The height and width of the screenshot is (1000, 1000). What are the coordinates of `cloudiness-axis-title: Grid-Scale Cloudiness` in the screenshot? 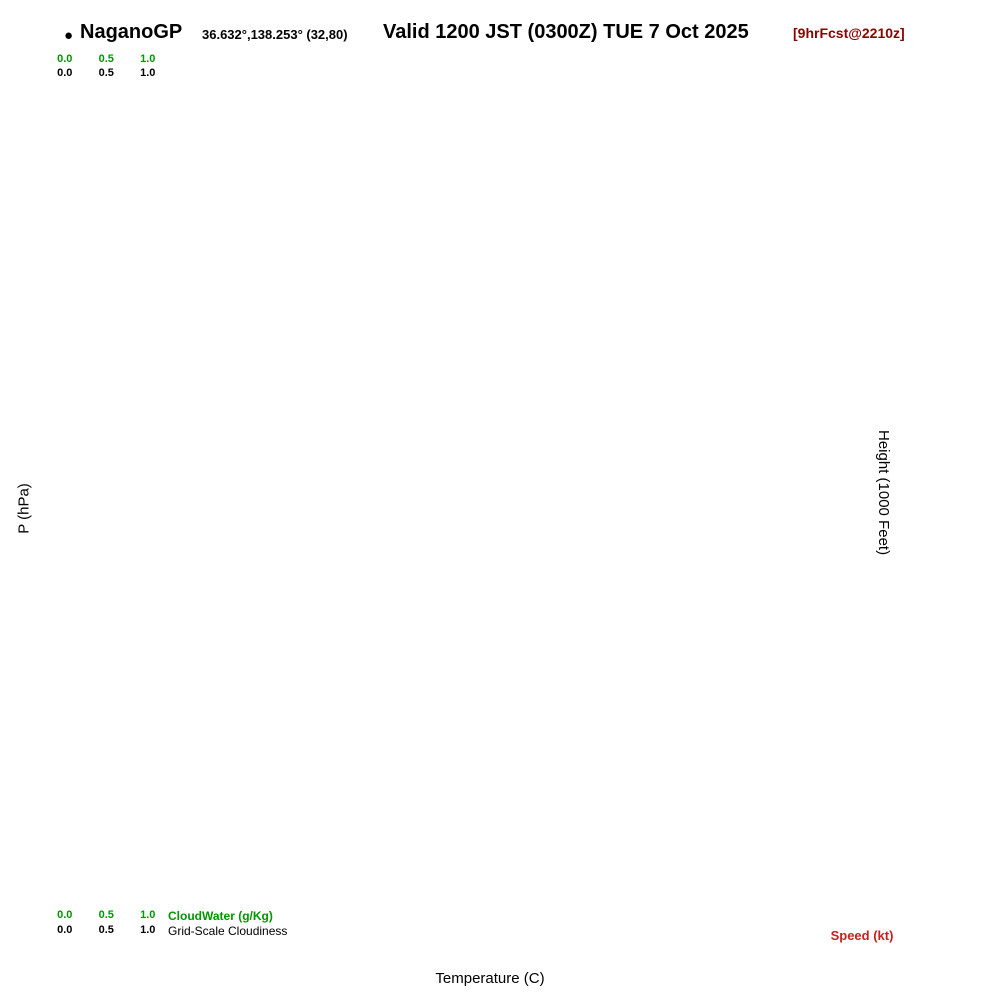 It's located at (228, 931).